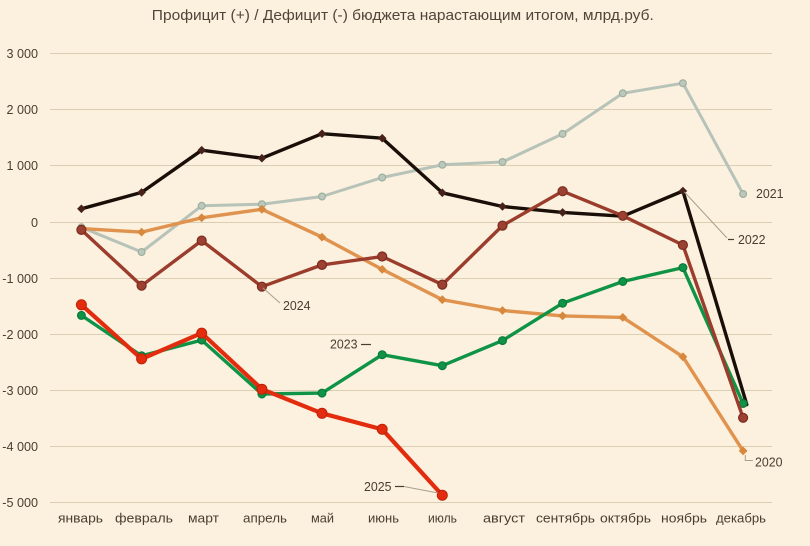  What do you see at coordinates (20, 503) in the screenshot?
I see `svg-text: -5 000` at bounding box center [20, 503].